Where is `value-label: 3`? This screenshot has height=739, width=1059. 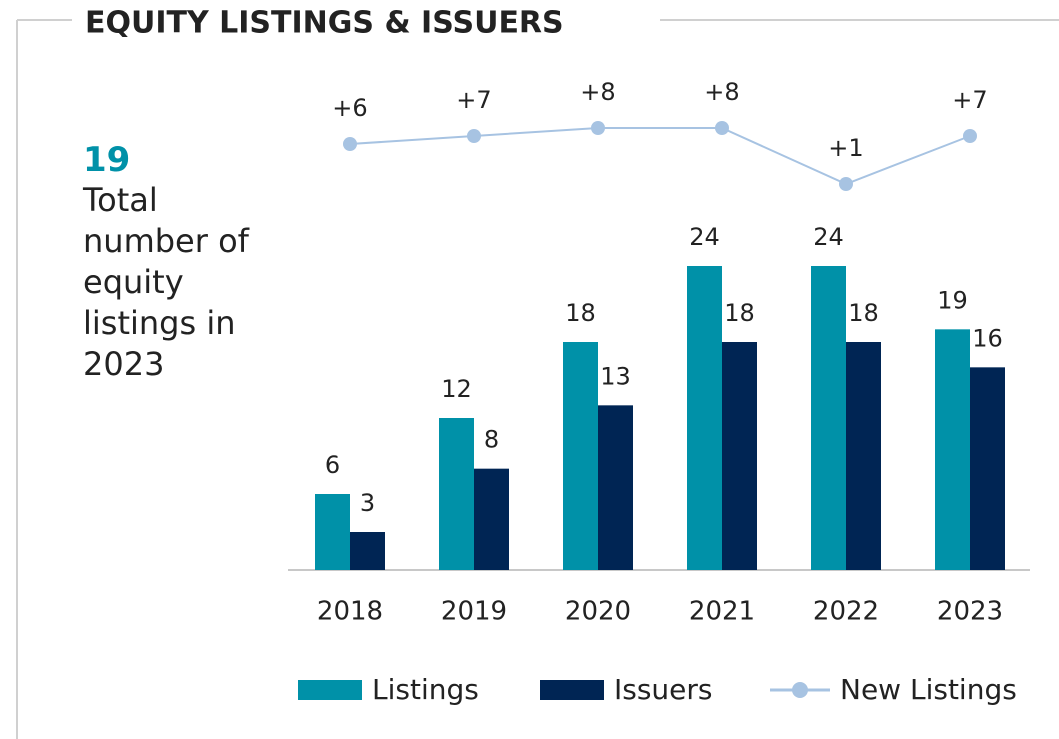
value-label: 3 is located at coordinates (367, 503).